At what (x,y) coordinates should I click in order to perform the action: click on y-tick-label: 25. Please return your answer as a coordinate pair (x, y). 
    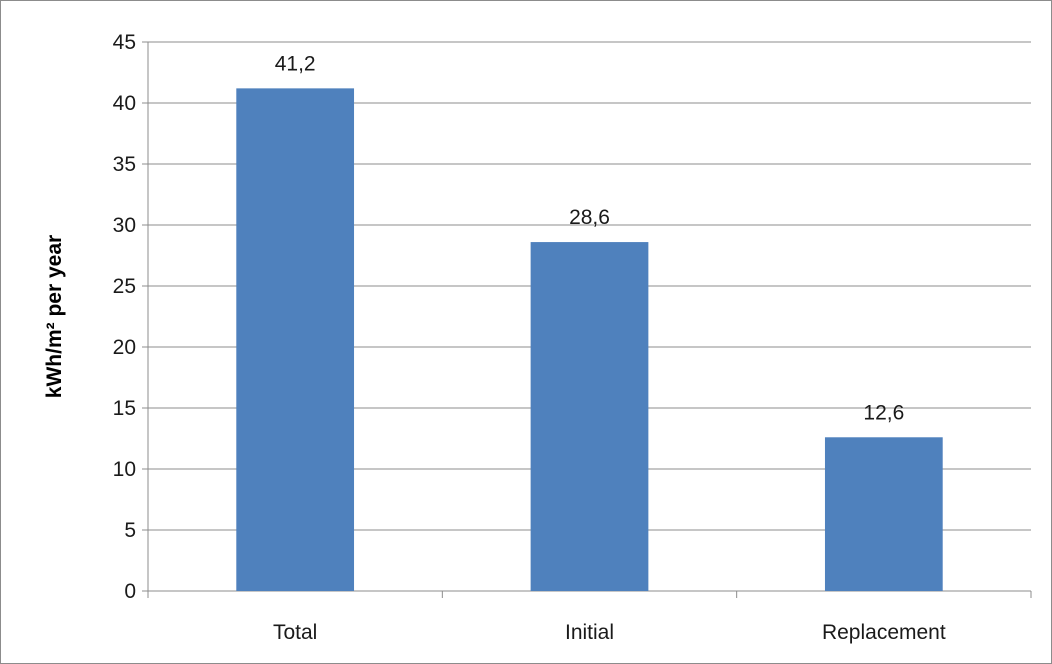
    Looking at the image, I should click on (124, 286).